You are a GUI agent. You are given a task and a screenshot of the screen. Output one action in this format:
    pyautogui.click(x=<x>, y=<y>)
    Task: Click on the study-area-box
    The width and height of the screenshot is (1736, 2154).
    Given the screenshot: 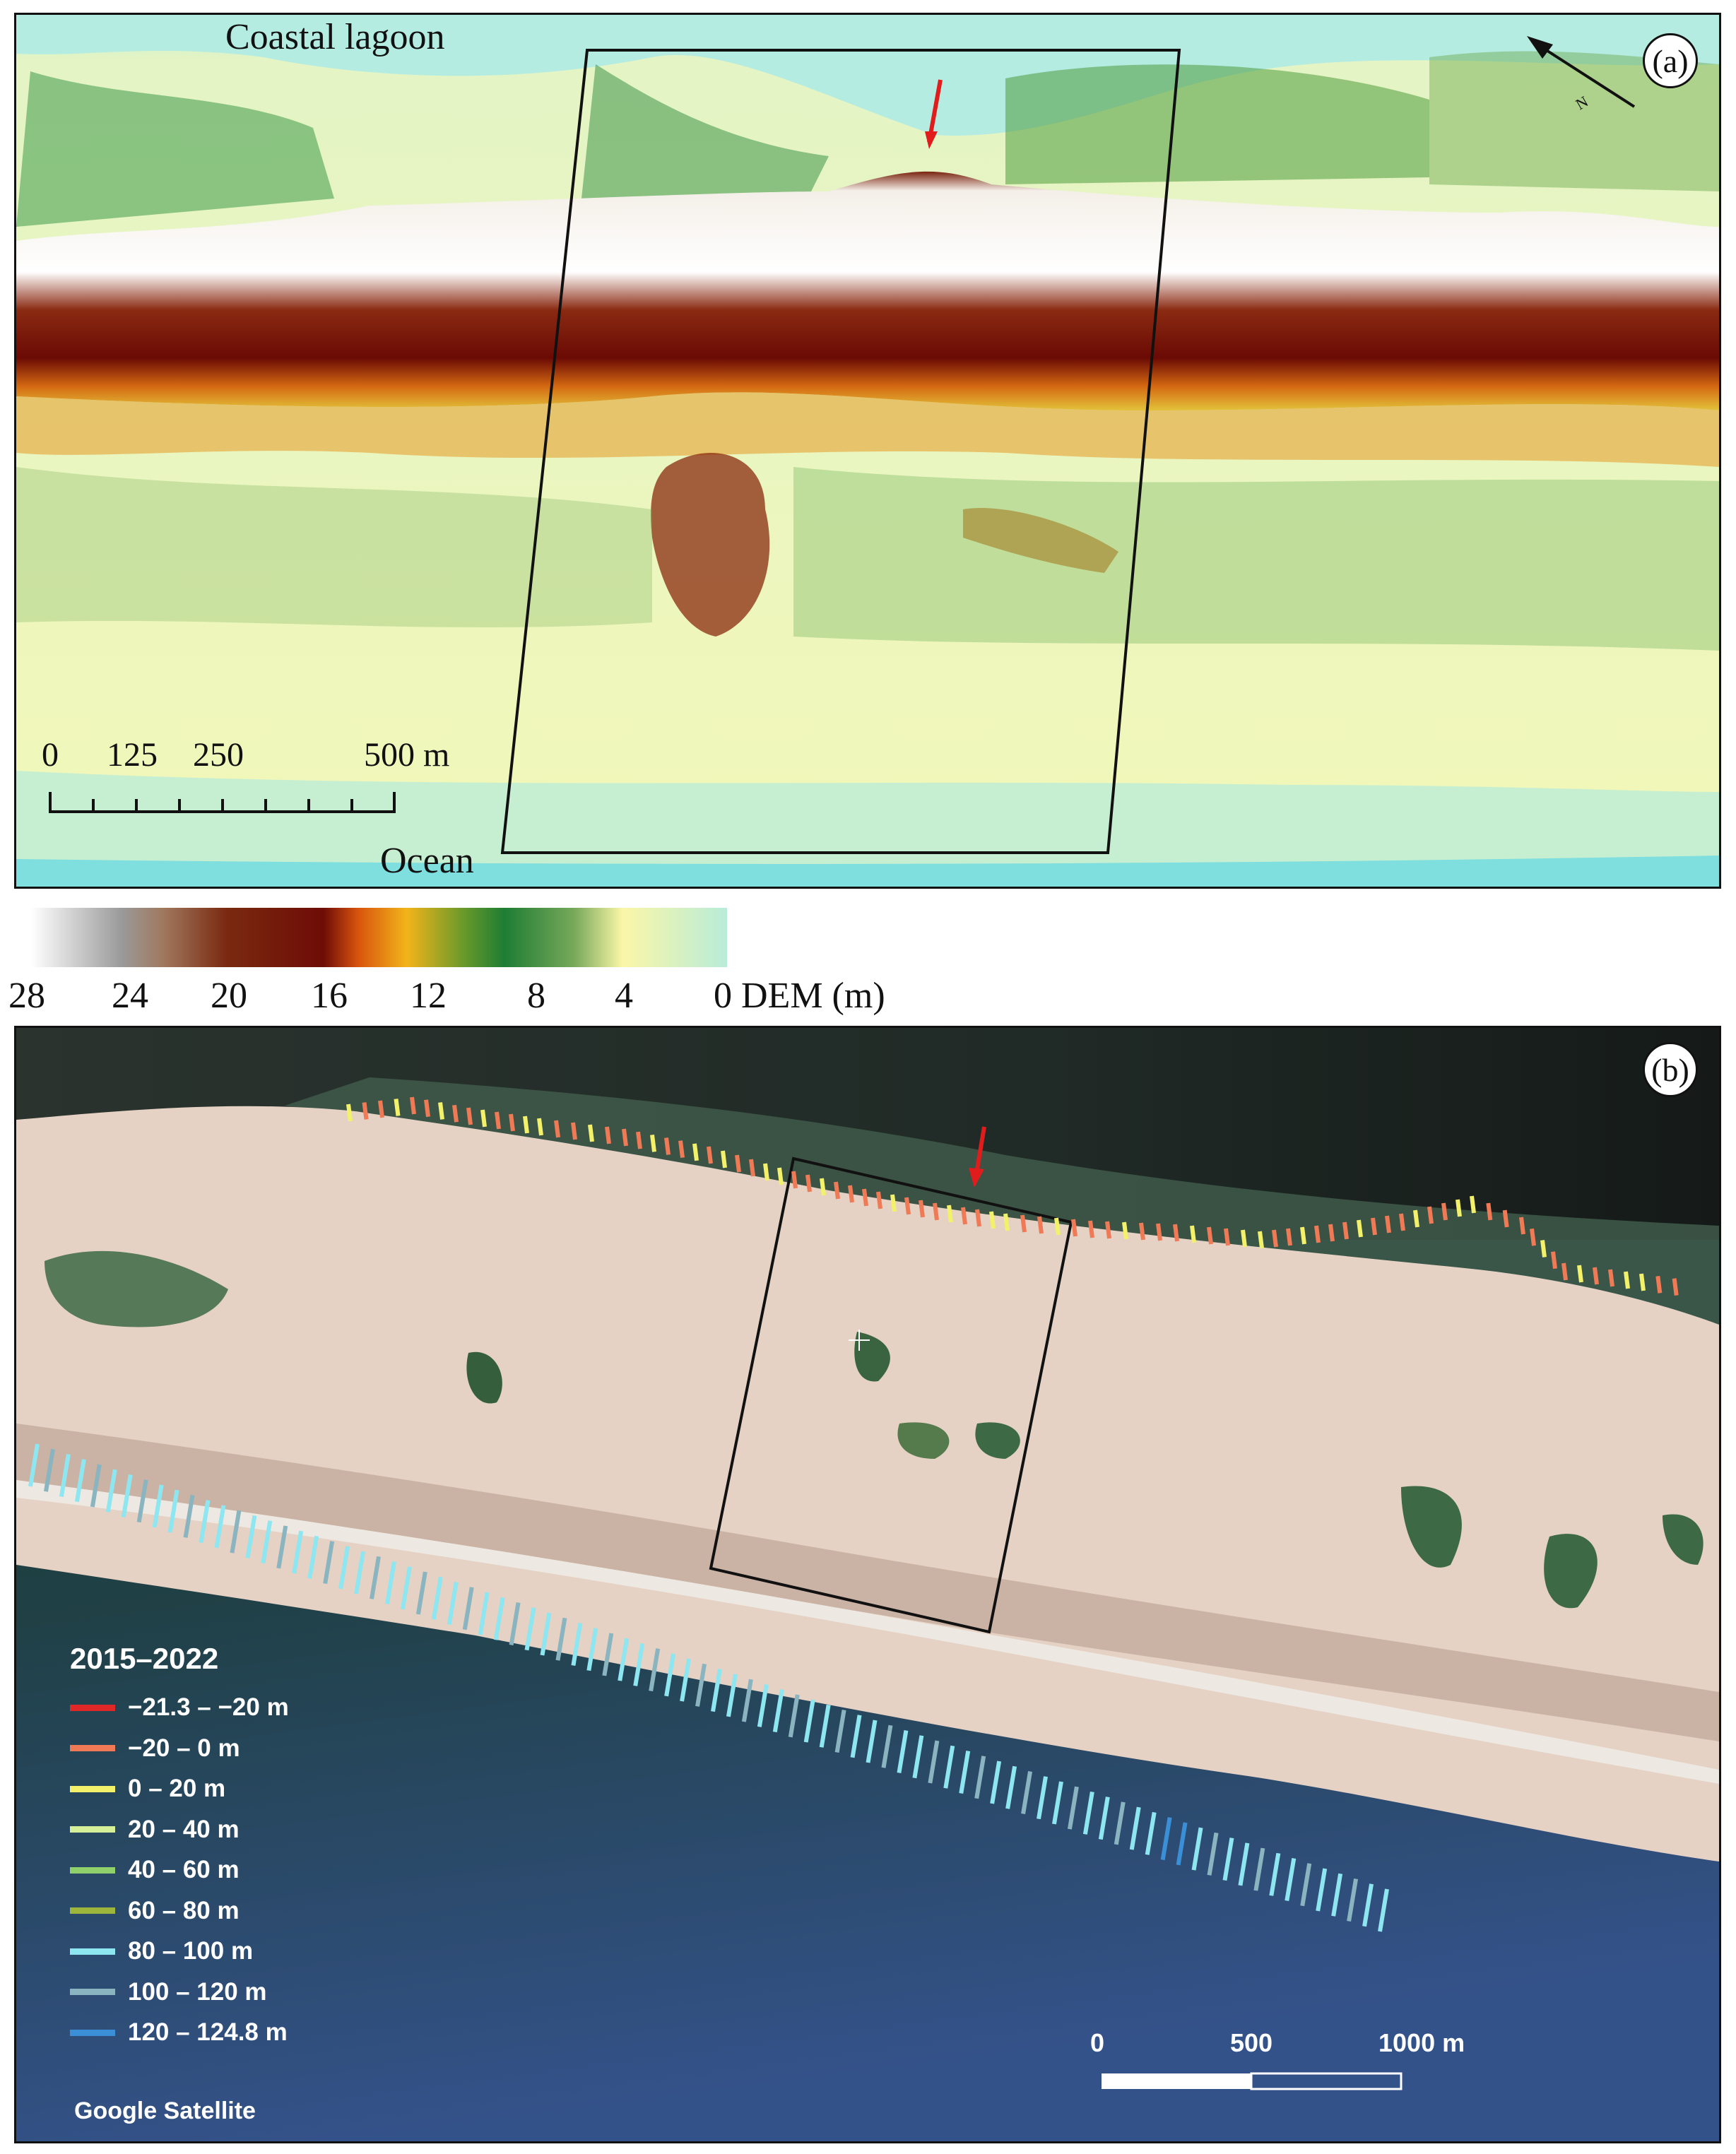 What is the action you would take?
    pyautogui.click(x=891, y=1395)
    